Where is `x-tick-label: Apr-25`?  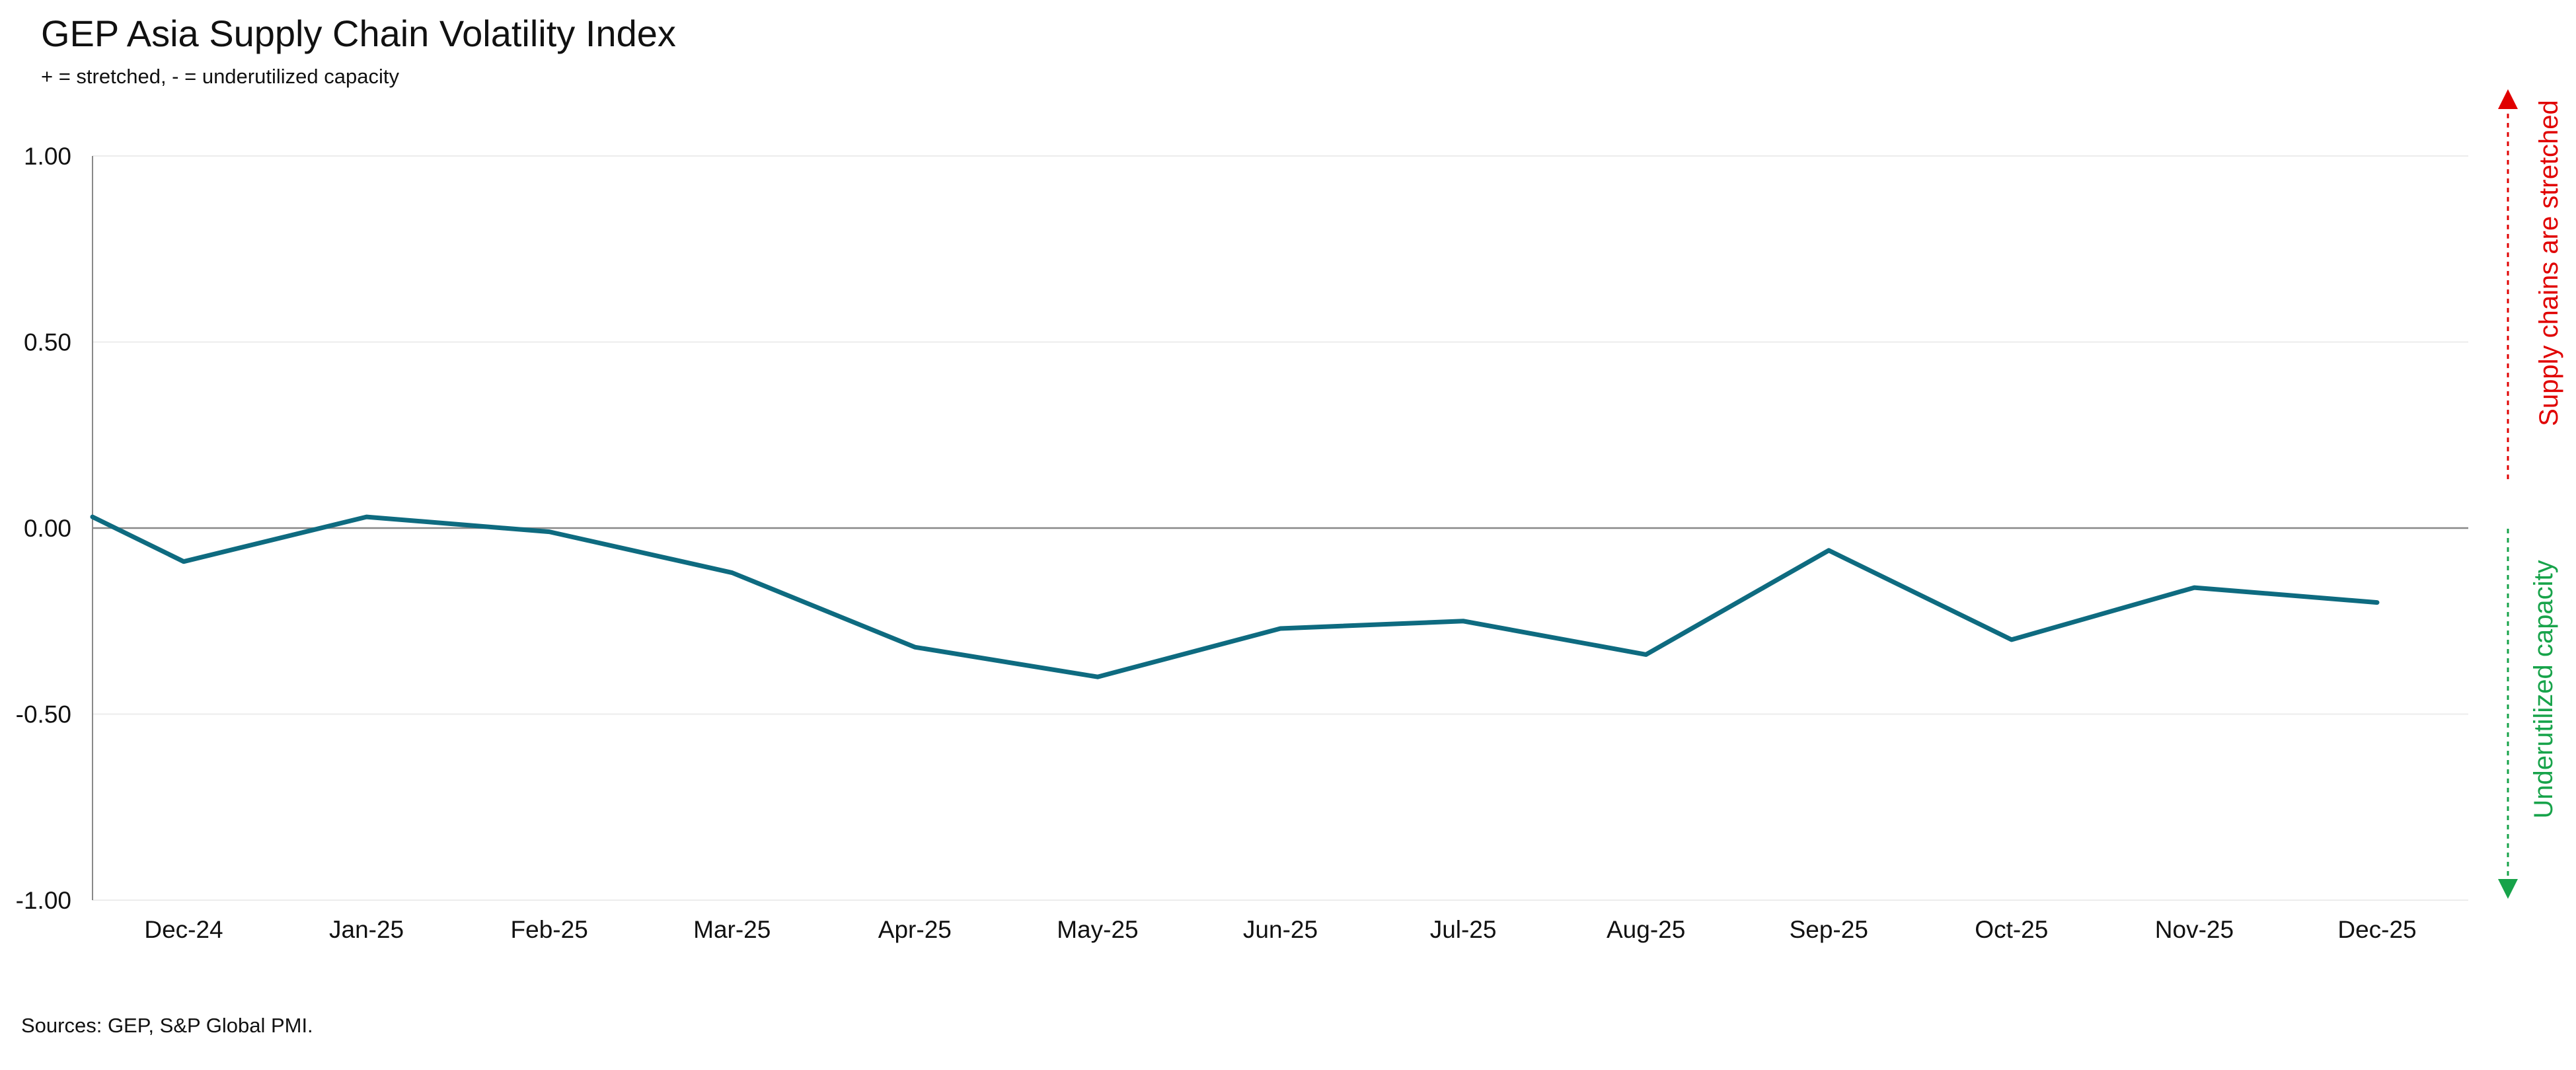
x-tick-label: Apr-25 is located at coordinates (915, 929).